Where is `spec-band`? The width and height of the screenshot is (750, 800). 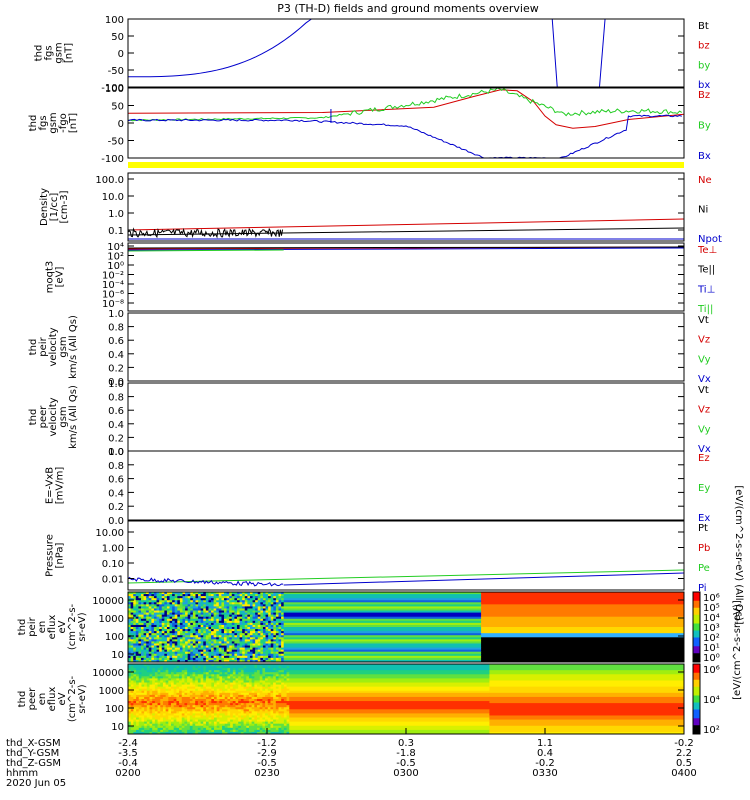
spec-band is located at coordinates (583, 603).